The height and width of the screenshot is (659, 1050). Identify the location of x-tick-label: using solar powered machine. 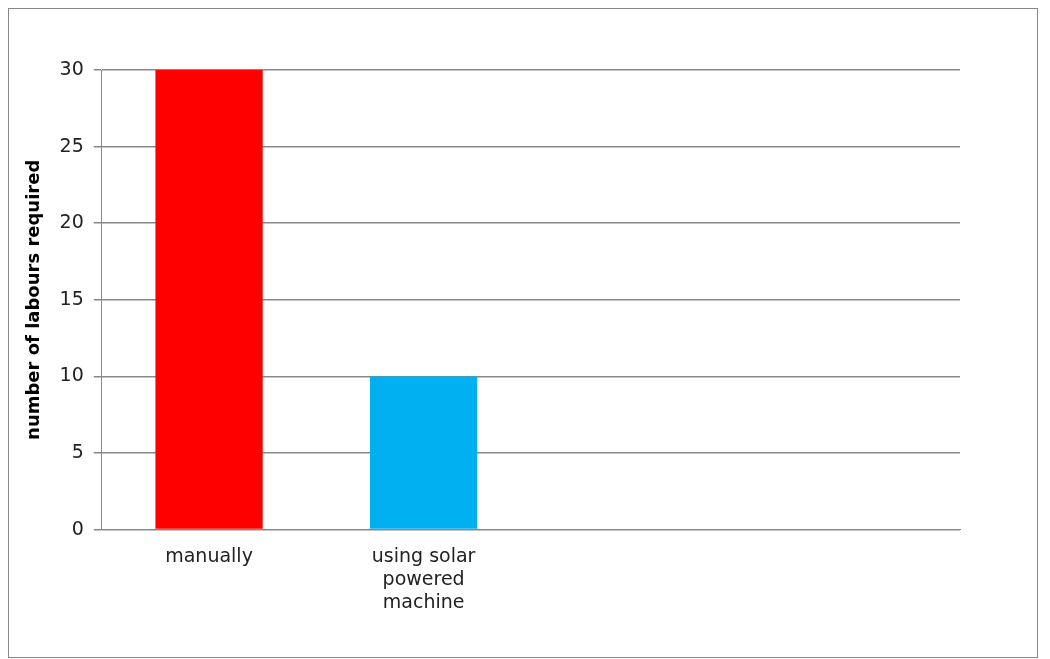
(423, 577).